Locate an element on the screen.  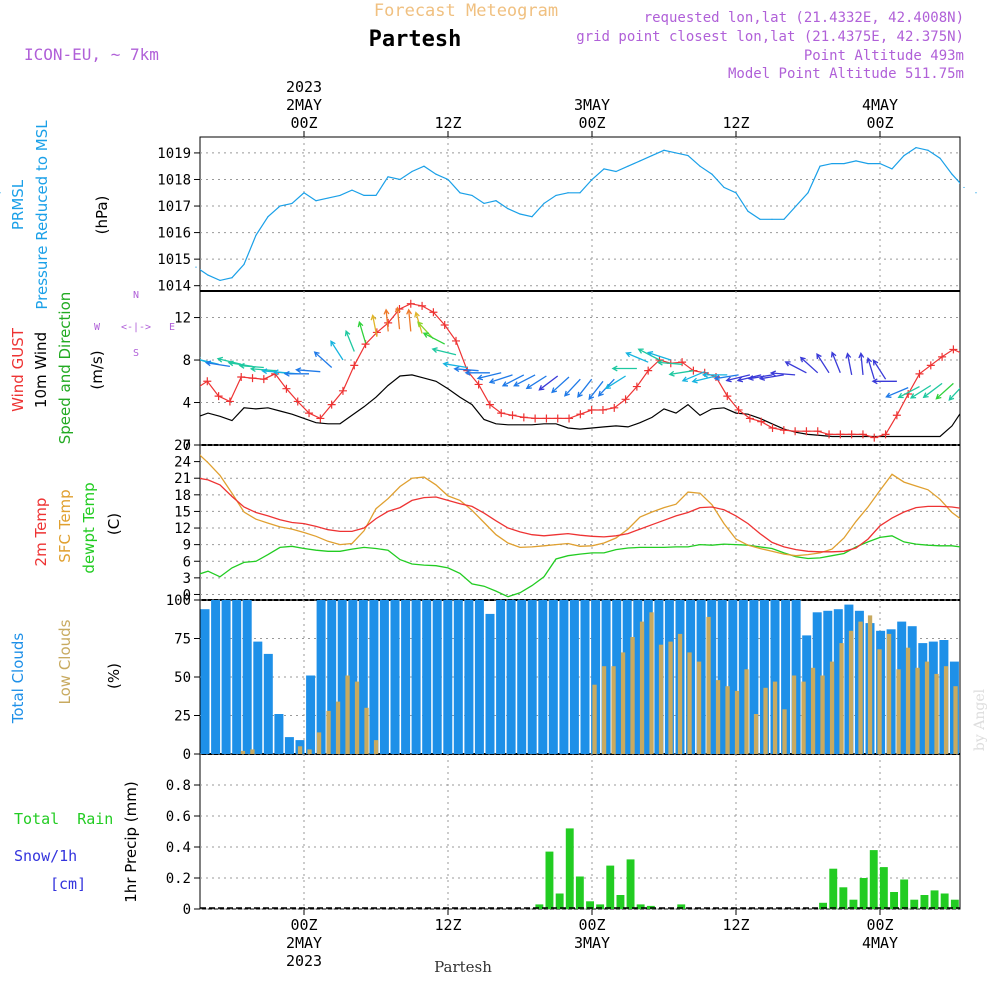
wind-ytick-label: 12 is located at coordinates (182, 319).